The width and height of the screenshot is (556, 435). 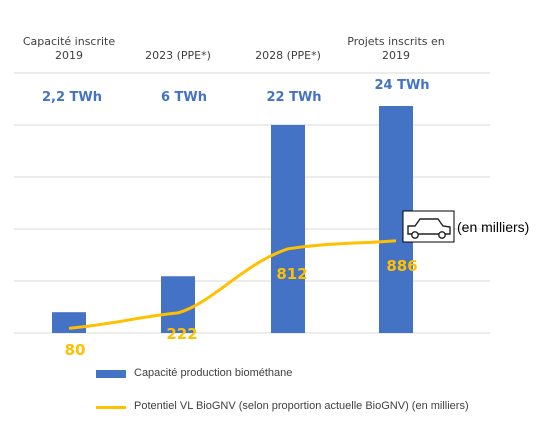 What do you see at coordinates (184, 97) in the screenshot?
I see `bar-value-label-1: 6 TWh` at bounding box center [184, 97].